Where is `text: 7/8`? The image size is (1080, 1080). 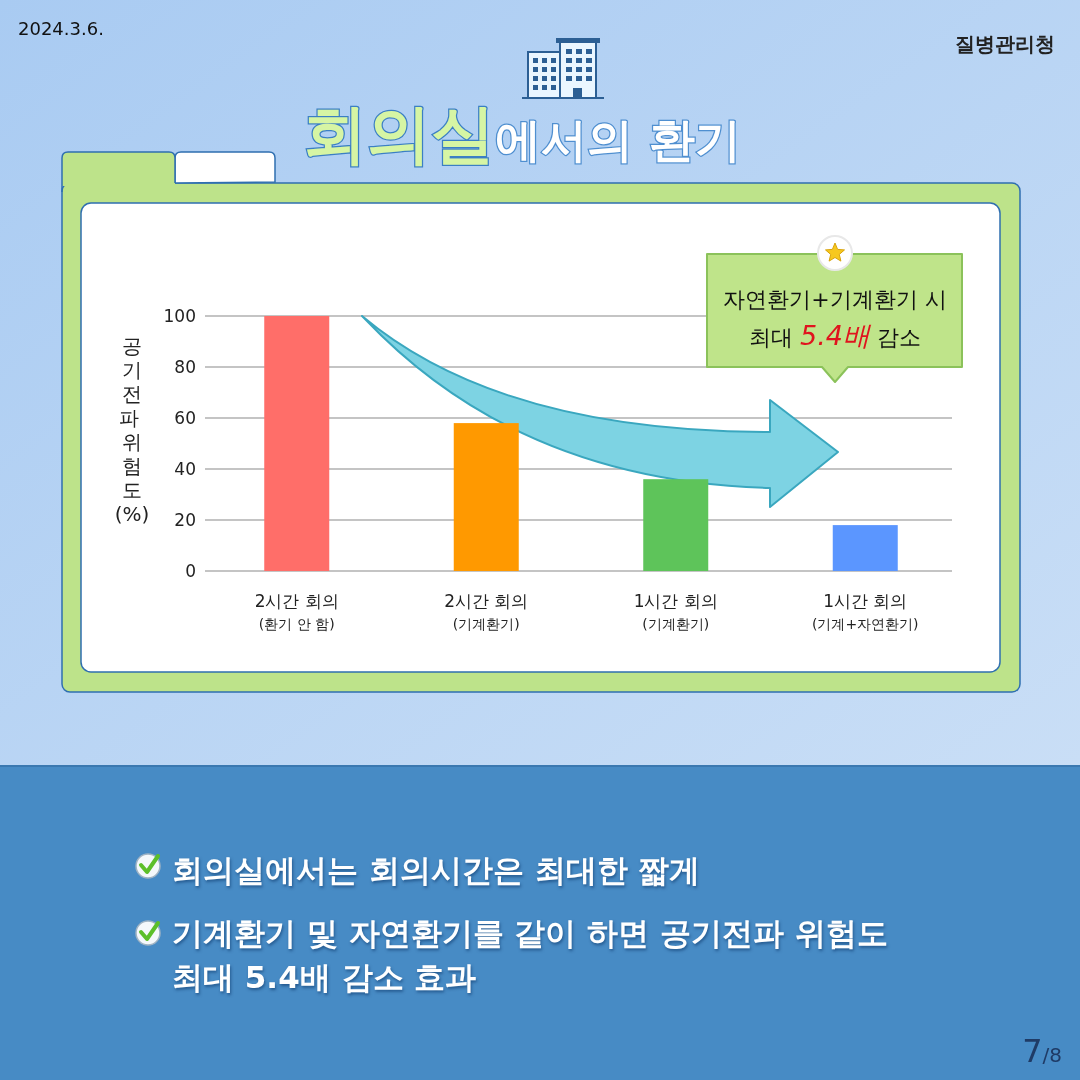 text: 7/8 is located at coordinates (1042, 1051).